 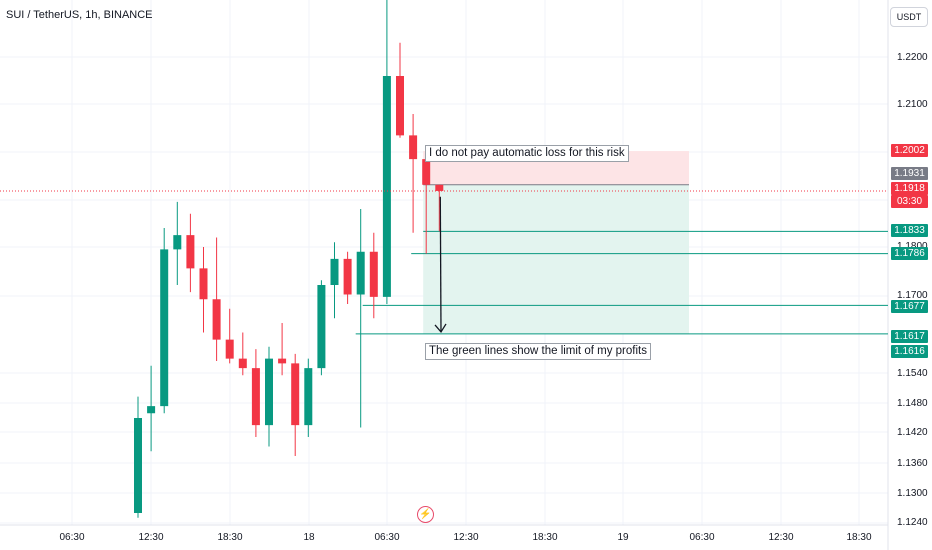 What do you see at coordinates (909, 188) in the screenshot?
I see `last-price-tag: 1.1918` at bounding box center [909, 188].